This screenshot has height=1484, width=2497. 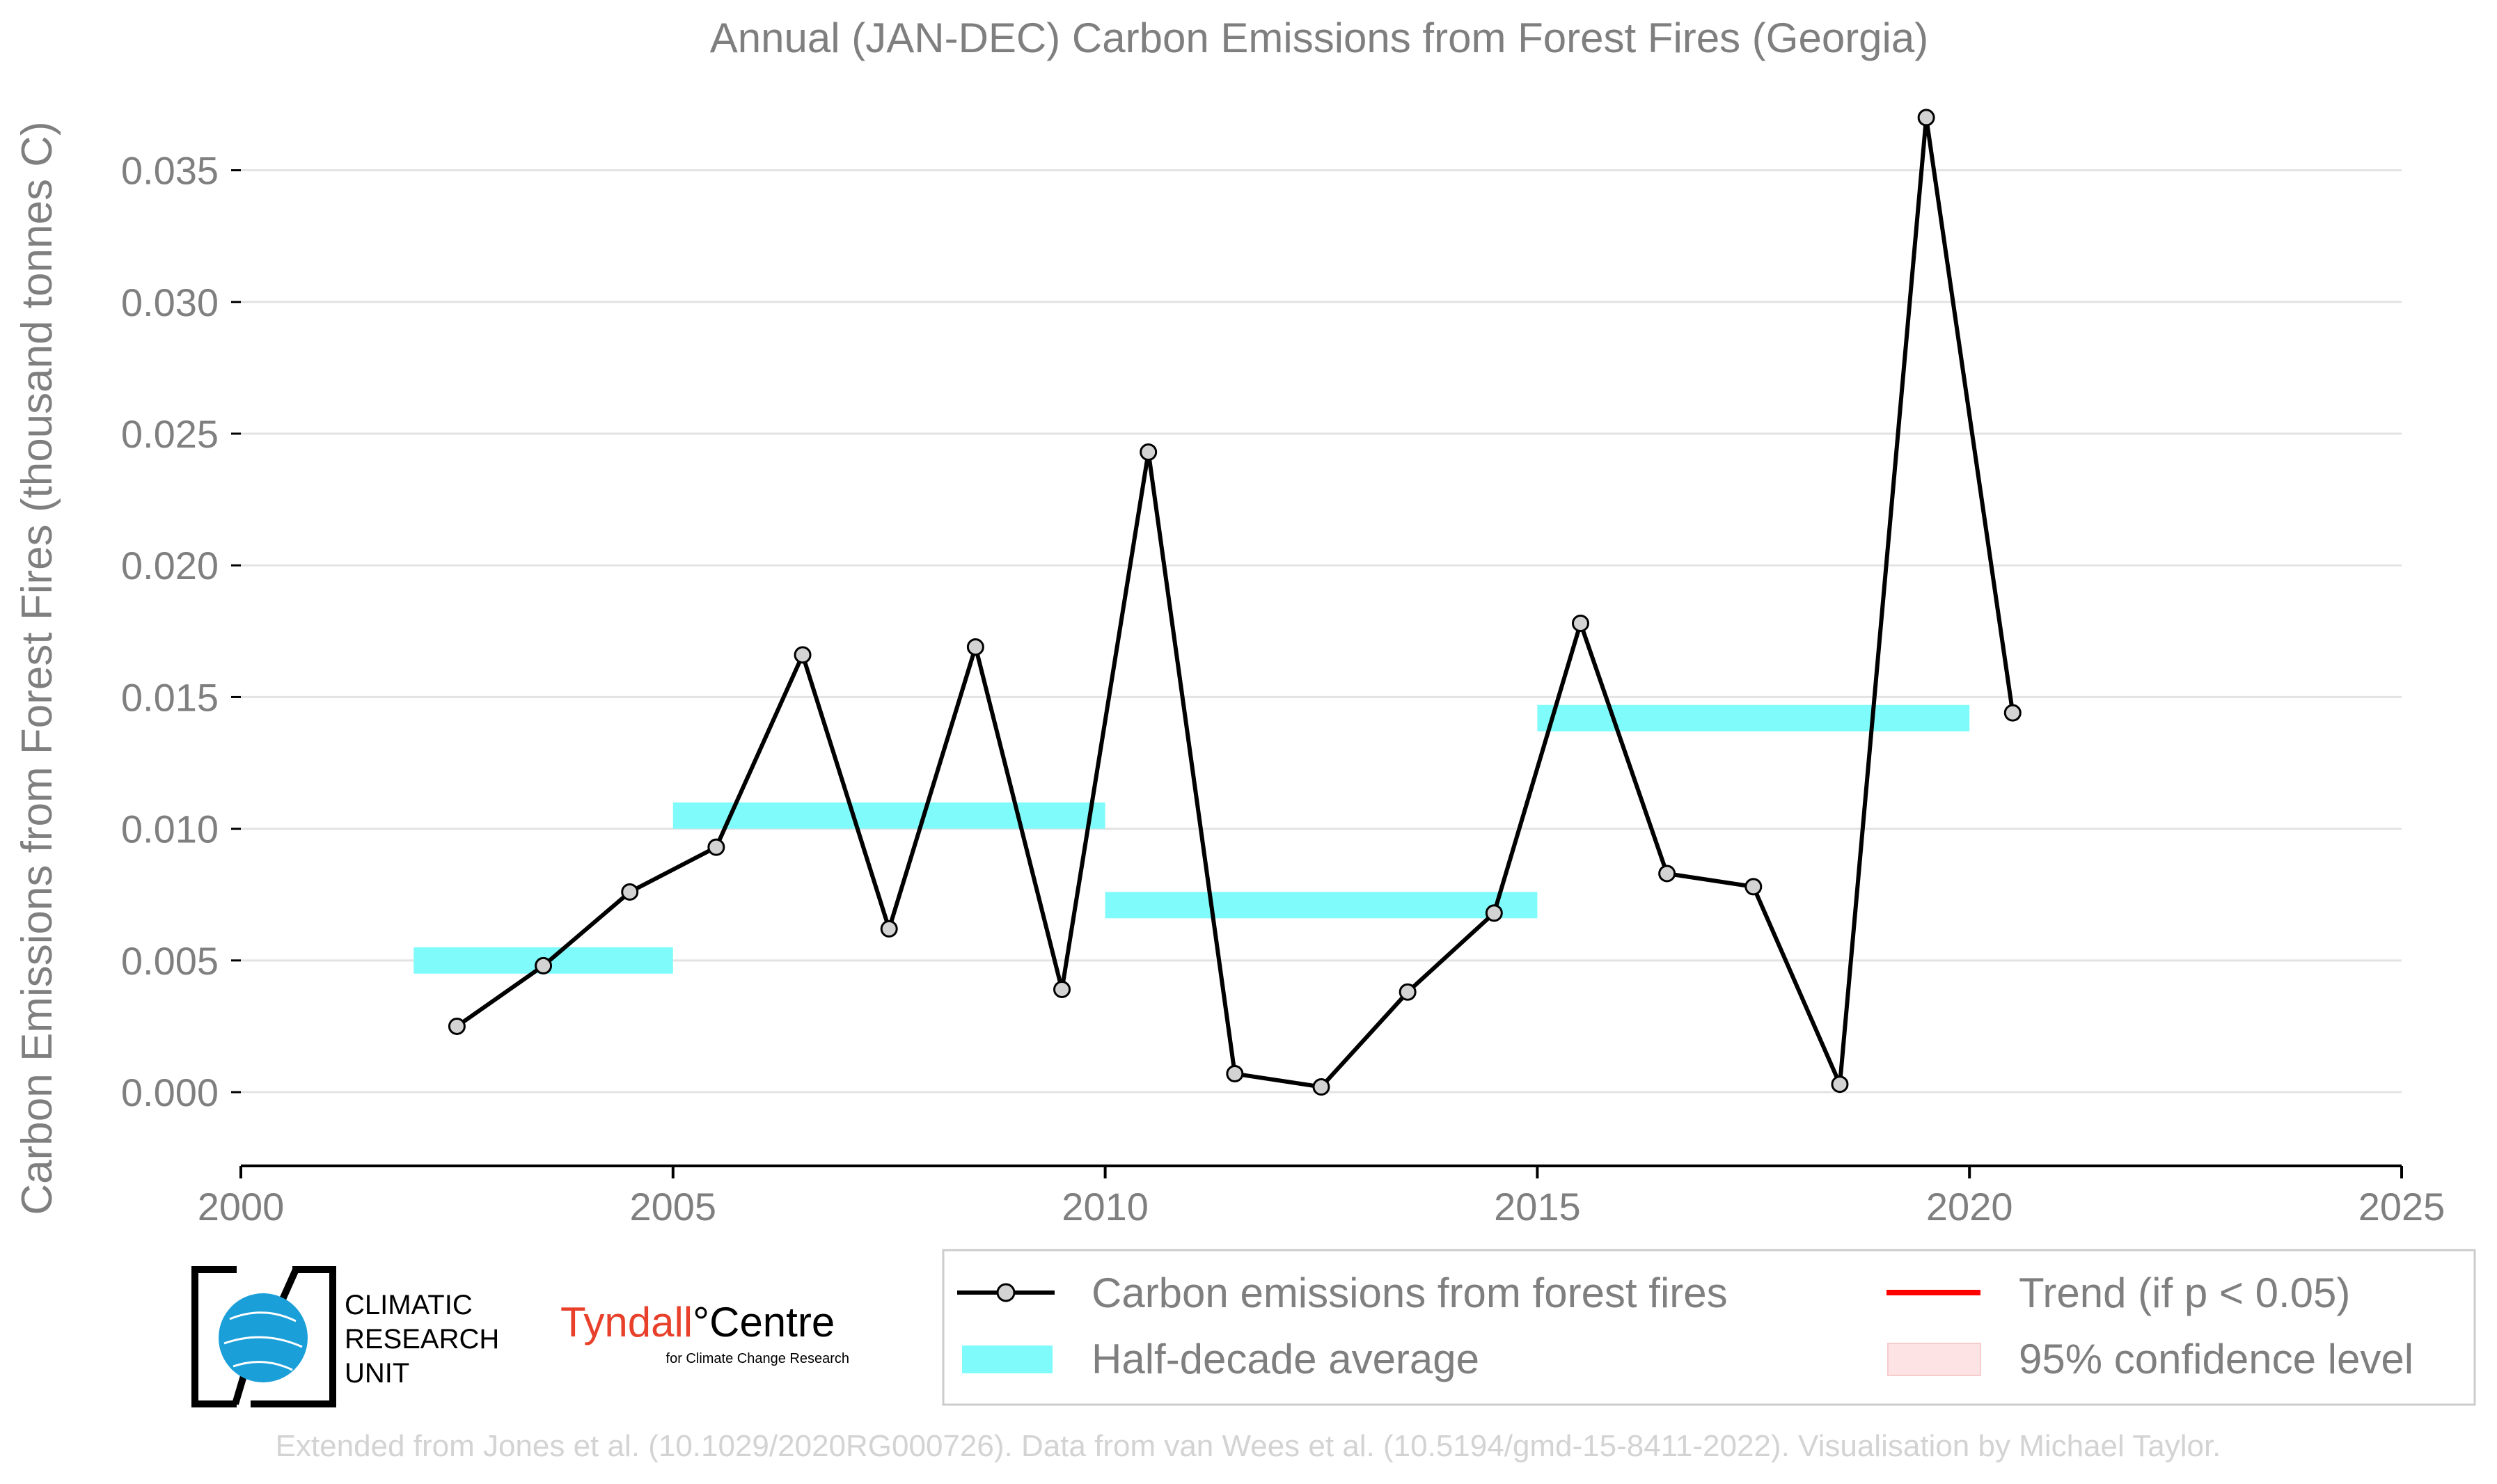 What do you see at coordinates (170, 961) in the screenshot?
I see `y-tick-label: 0.005` at bounding box center [170, 961].